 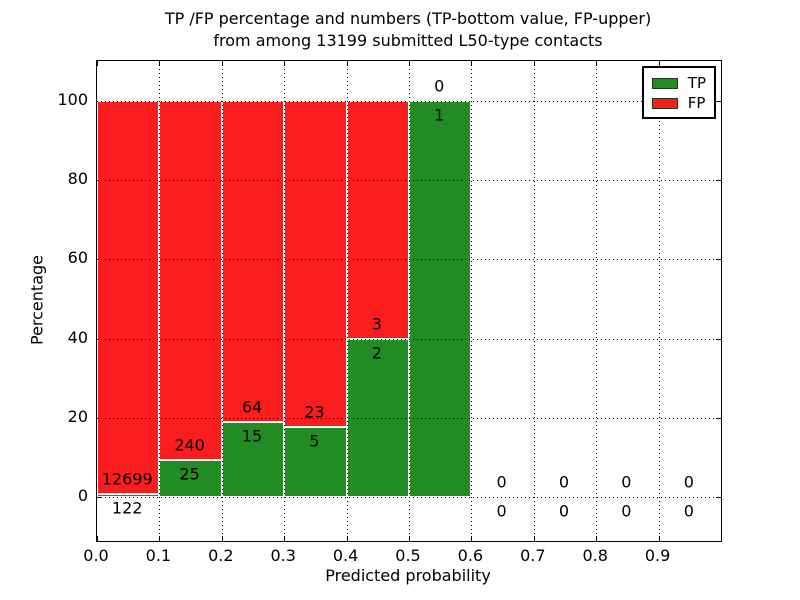 What do you see at coordinates (408, 555) in the screenshot?
I see `x-tick-label: 0.5` at bounding box center [408, 555].